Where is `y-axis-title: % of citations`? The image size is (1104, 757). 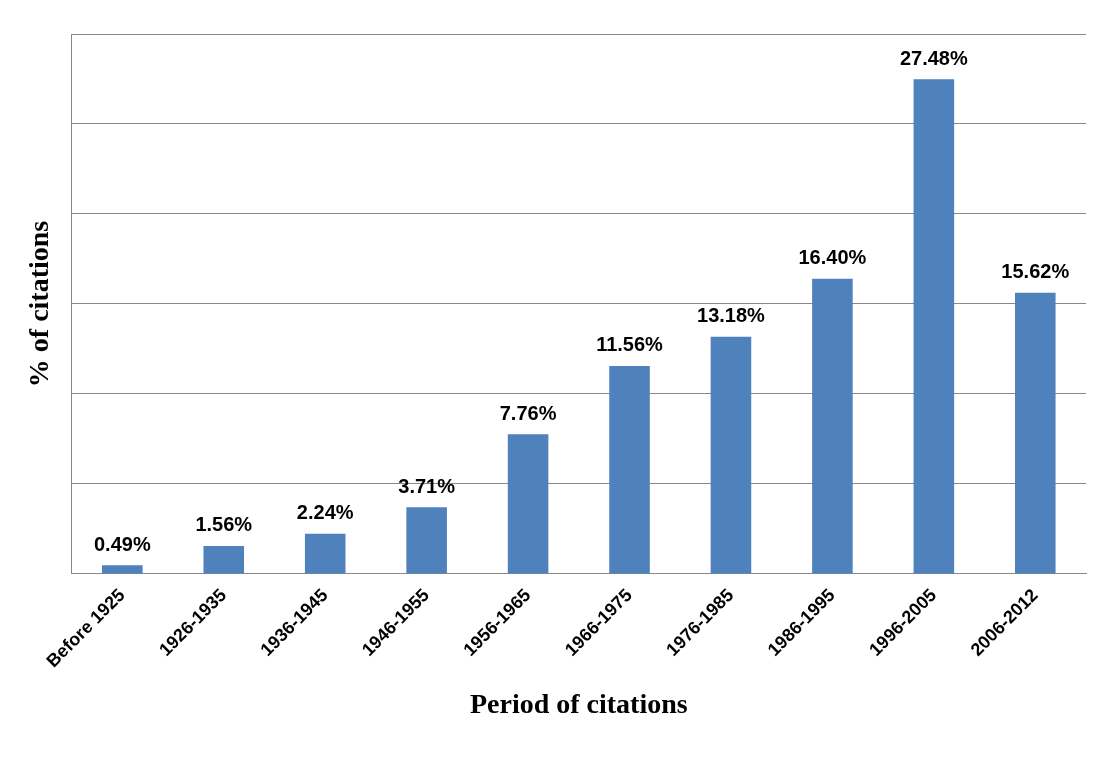 y-axis-title: % of citations is located at coordinates (39, 304).